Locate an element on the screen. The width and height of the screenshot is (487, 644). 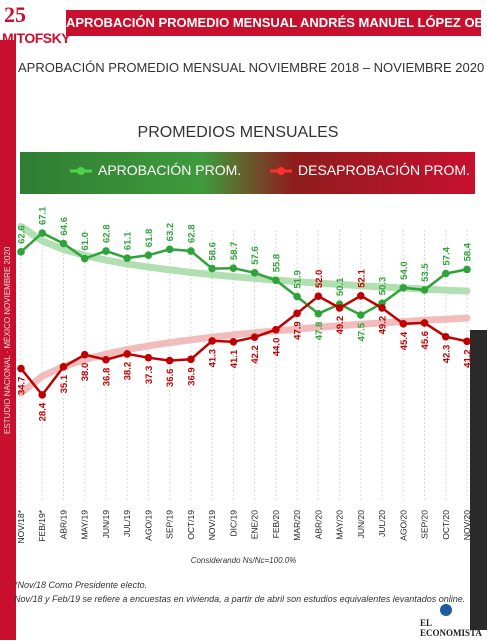
series-line-approval is located at coordinates (244, 274).